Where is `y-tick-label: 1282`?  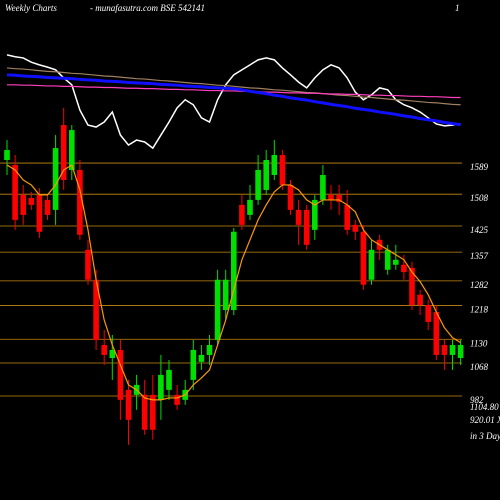 y-tick-label: 1282 is located at coordinates (479, 285).